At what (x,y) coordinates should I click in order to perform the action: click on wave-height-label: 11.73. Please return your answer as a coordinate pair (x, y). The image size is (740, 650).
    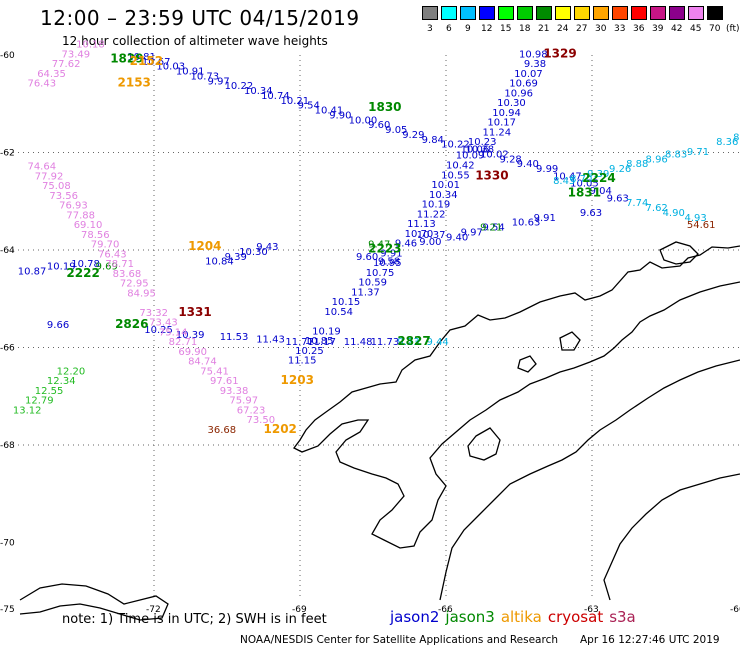
    Looking at the image, I should click on (385, 342).